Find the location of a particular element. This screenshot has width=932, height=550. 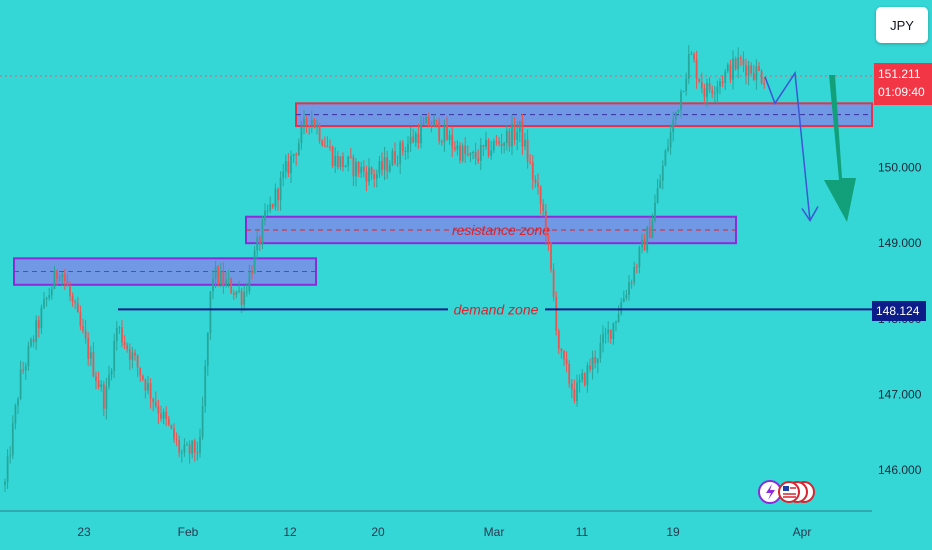

forecast-path is located at coordinates (787, 145).